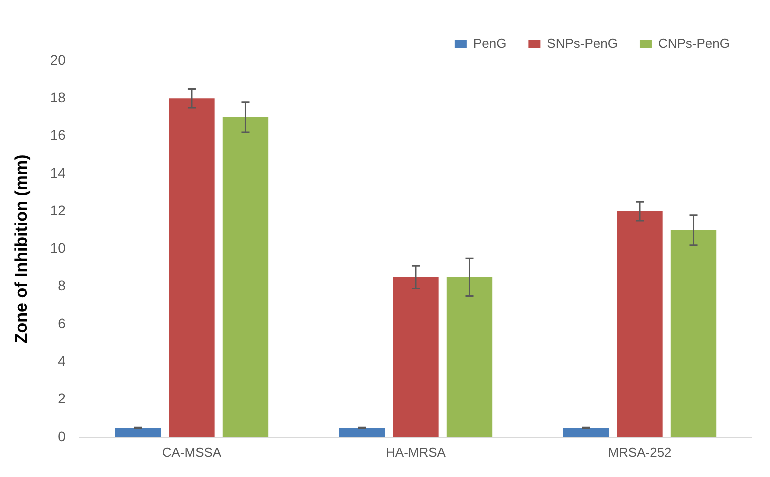 The image size is (770, 477). What do you see at coordinates (582, 44) in the screenshot?
I see `legend-label: SNPs-PenG` at bounding box center [582, 44].